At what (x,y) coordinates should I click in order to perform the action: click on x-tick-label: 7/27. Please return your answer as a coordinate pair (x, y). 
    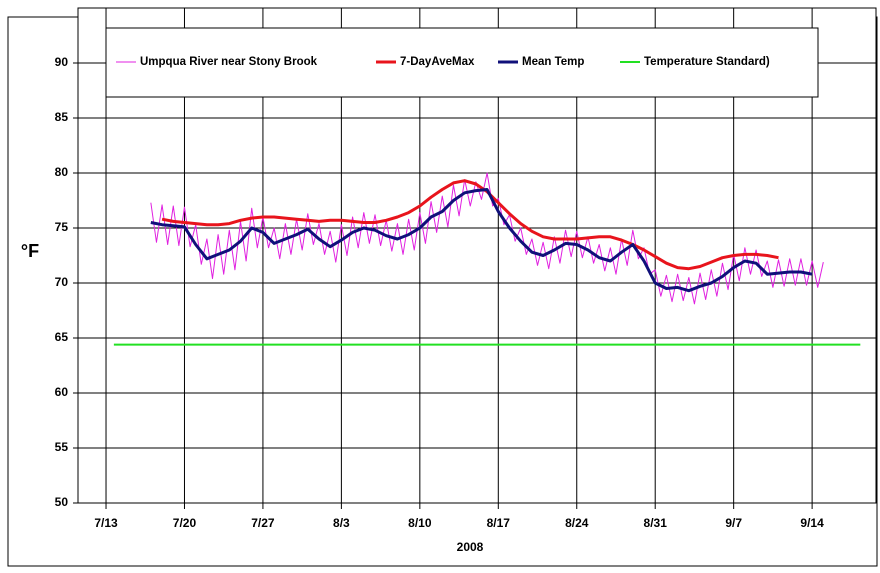
    Looking at the image, I should click on (263, 523).